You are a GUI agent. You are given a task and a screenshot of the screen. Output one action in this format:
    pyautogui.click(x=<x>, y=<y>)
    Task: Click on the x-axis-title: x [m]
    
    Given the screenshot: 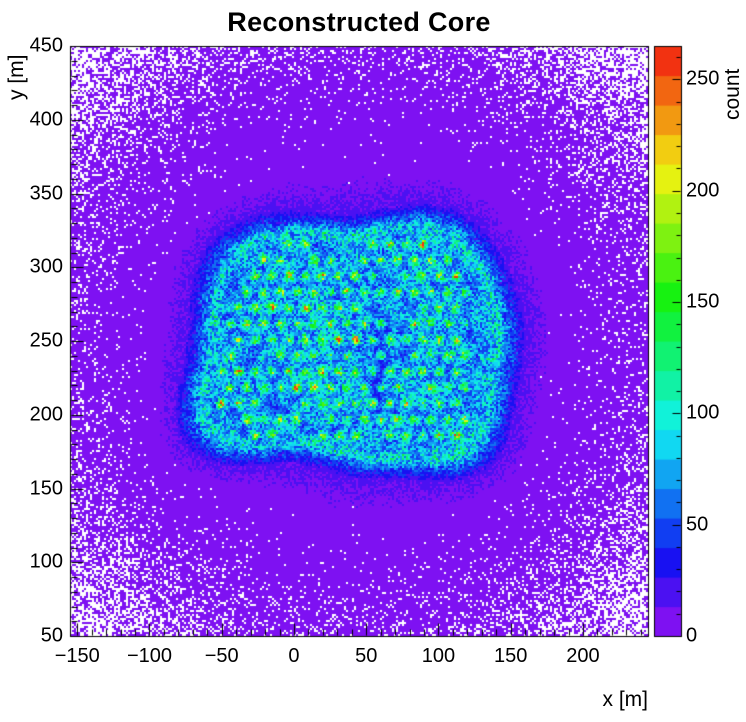 What is the action you would take?
    pyautogui.click(x=625, y=699)
    